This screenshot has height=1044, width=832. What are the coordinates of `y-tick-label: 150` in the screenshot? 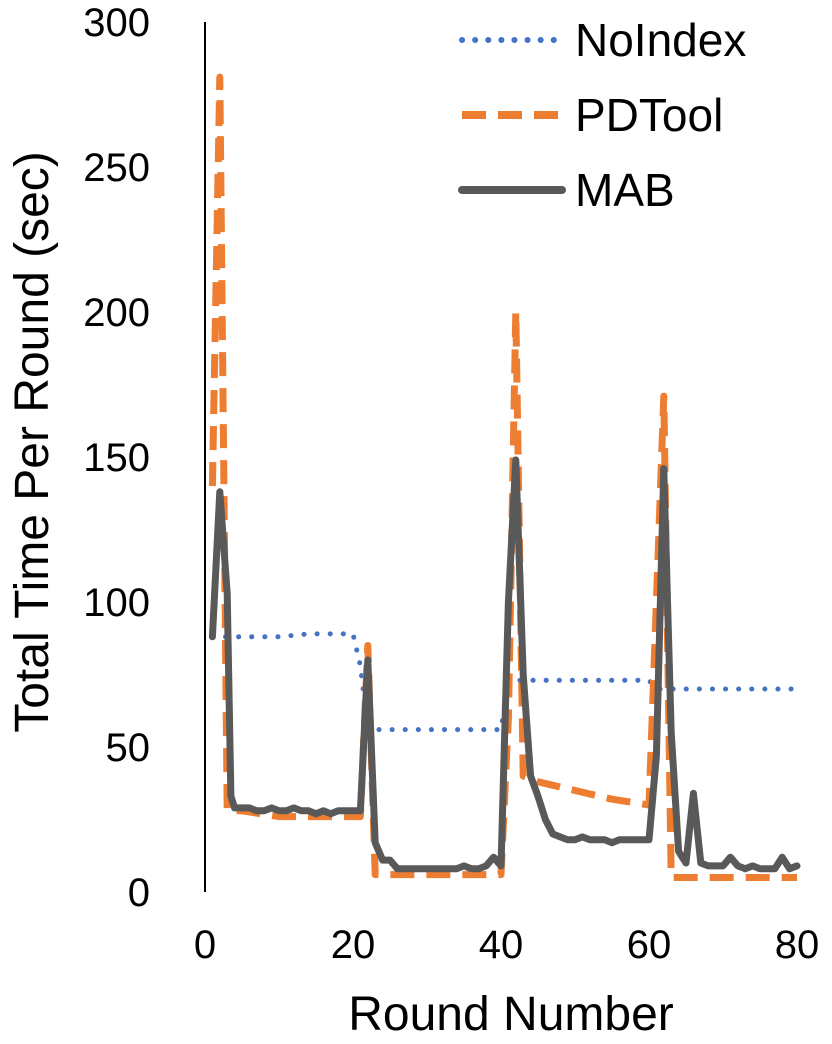 It's located at (116, 458).